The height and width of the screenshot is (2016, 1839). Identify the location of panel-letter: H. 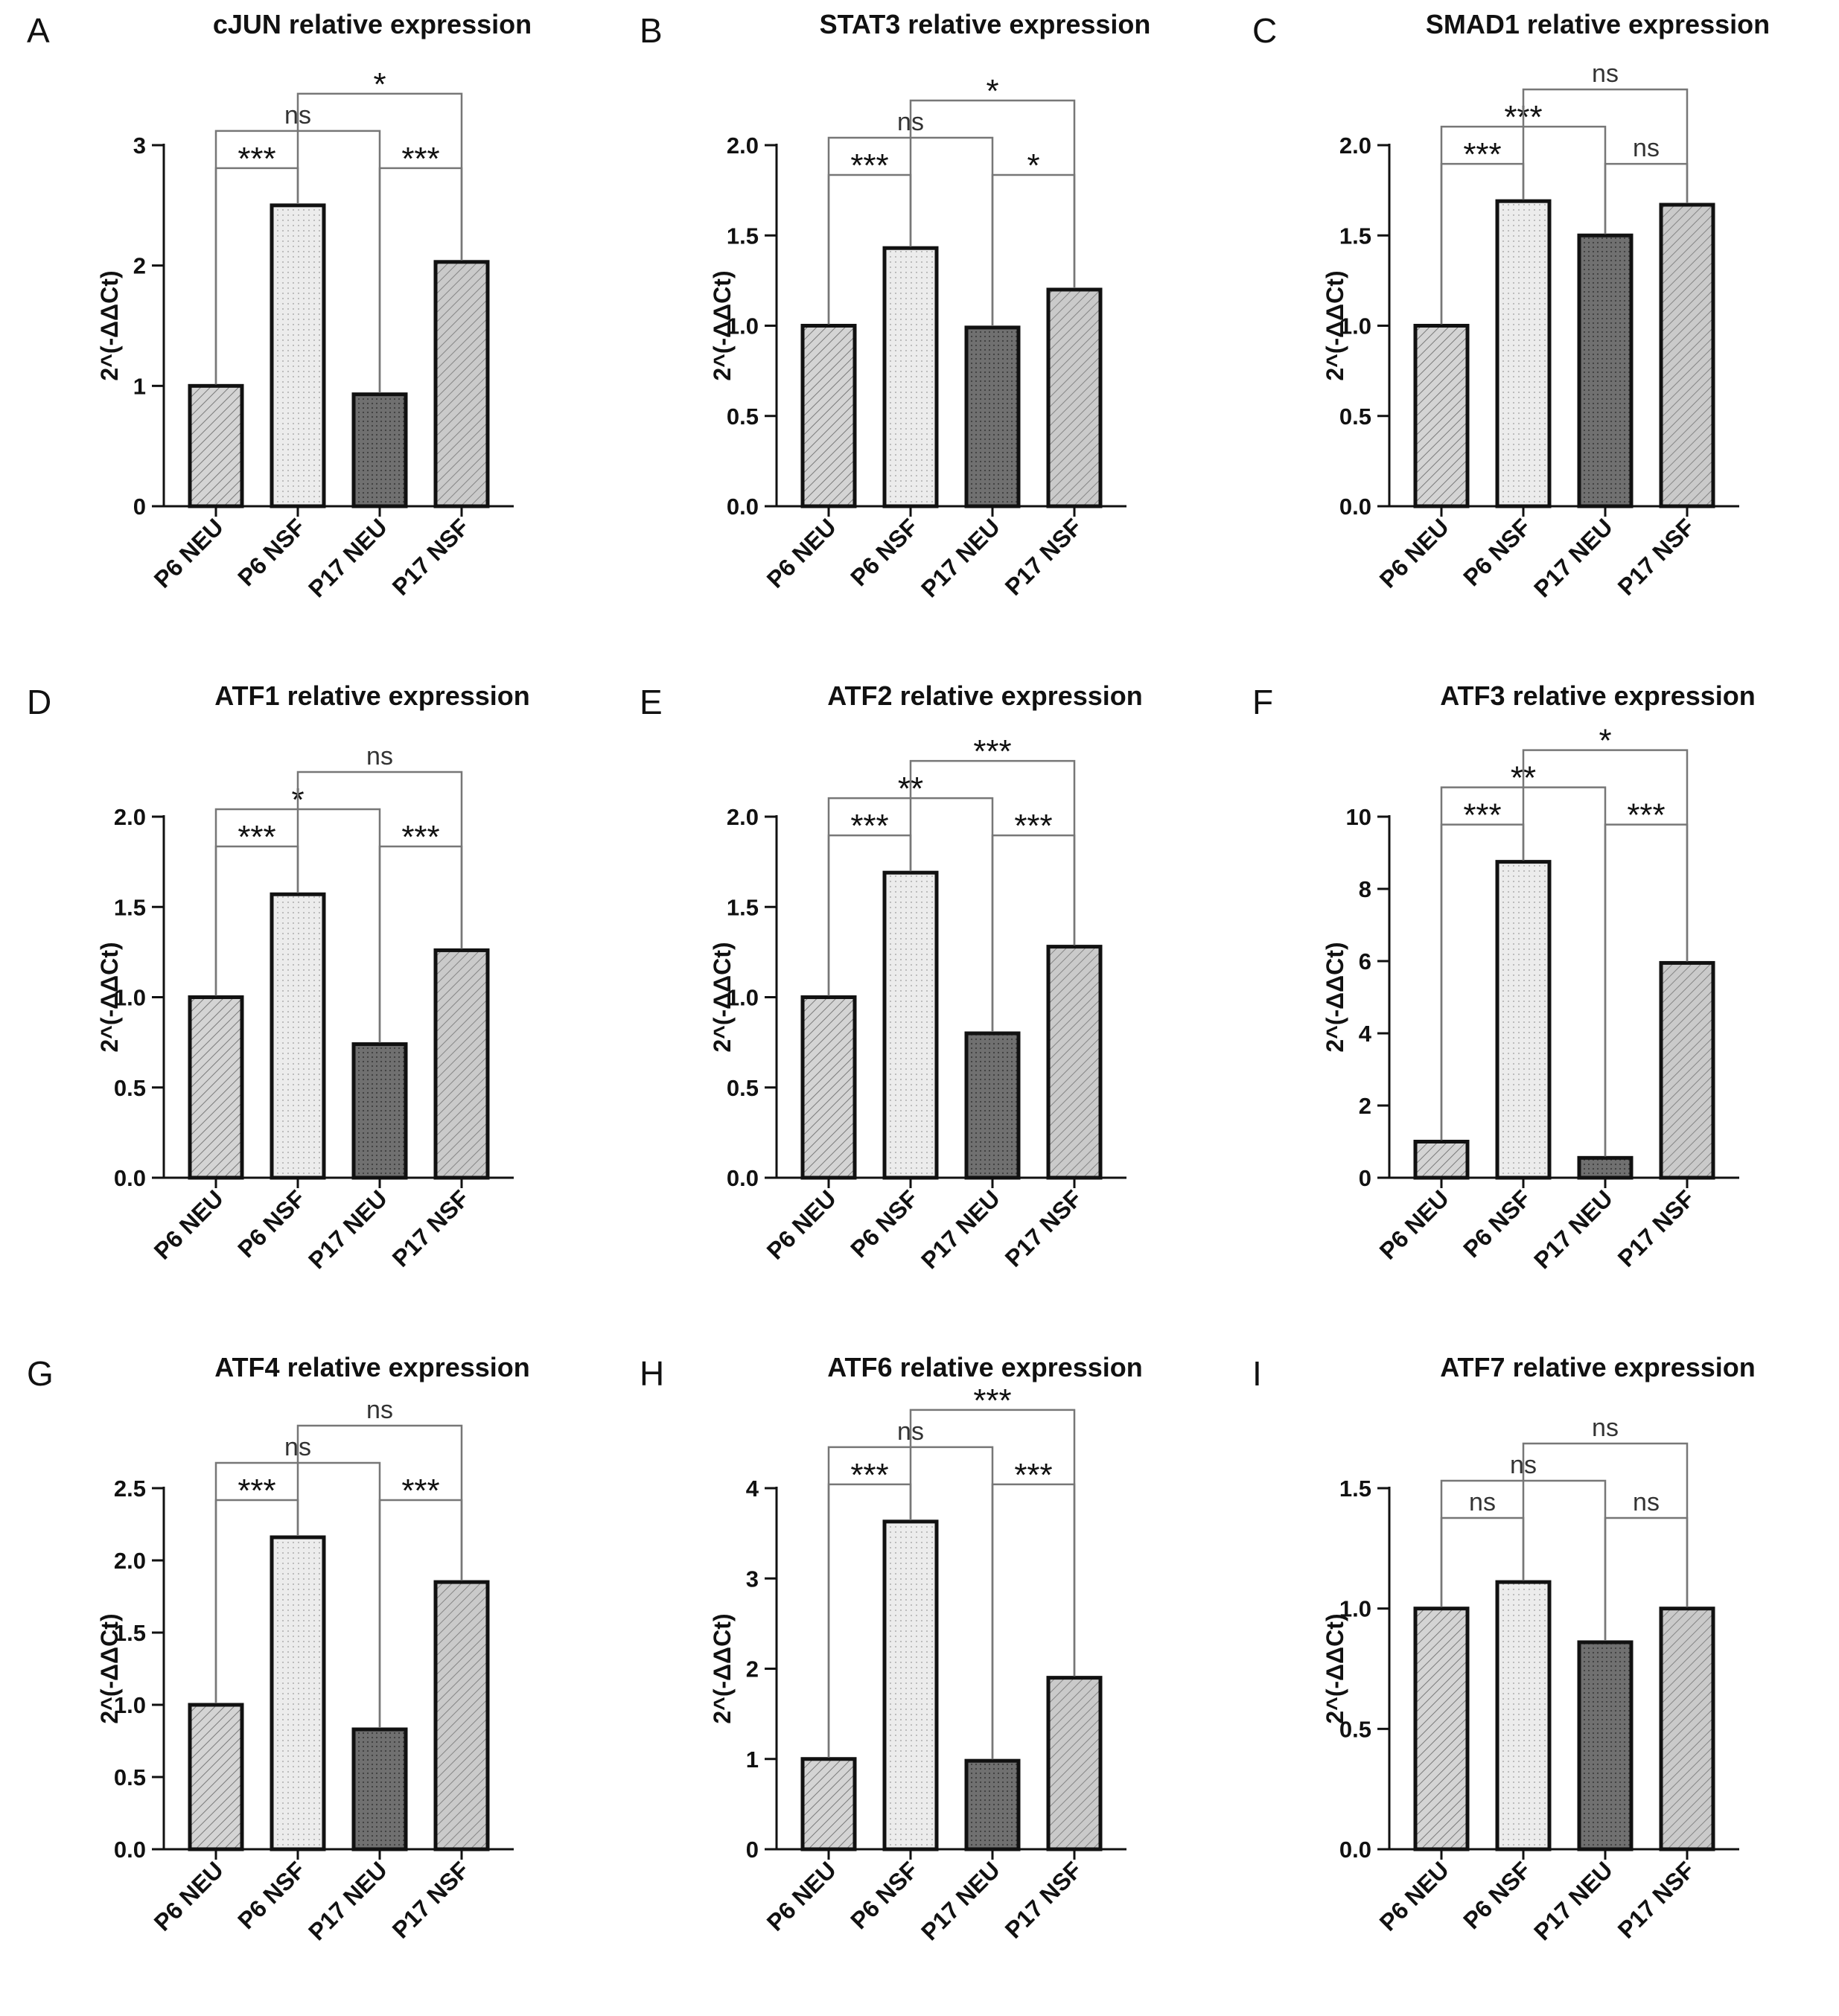
(652, 1373).